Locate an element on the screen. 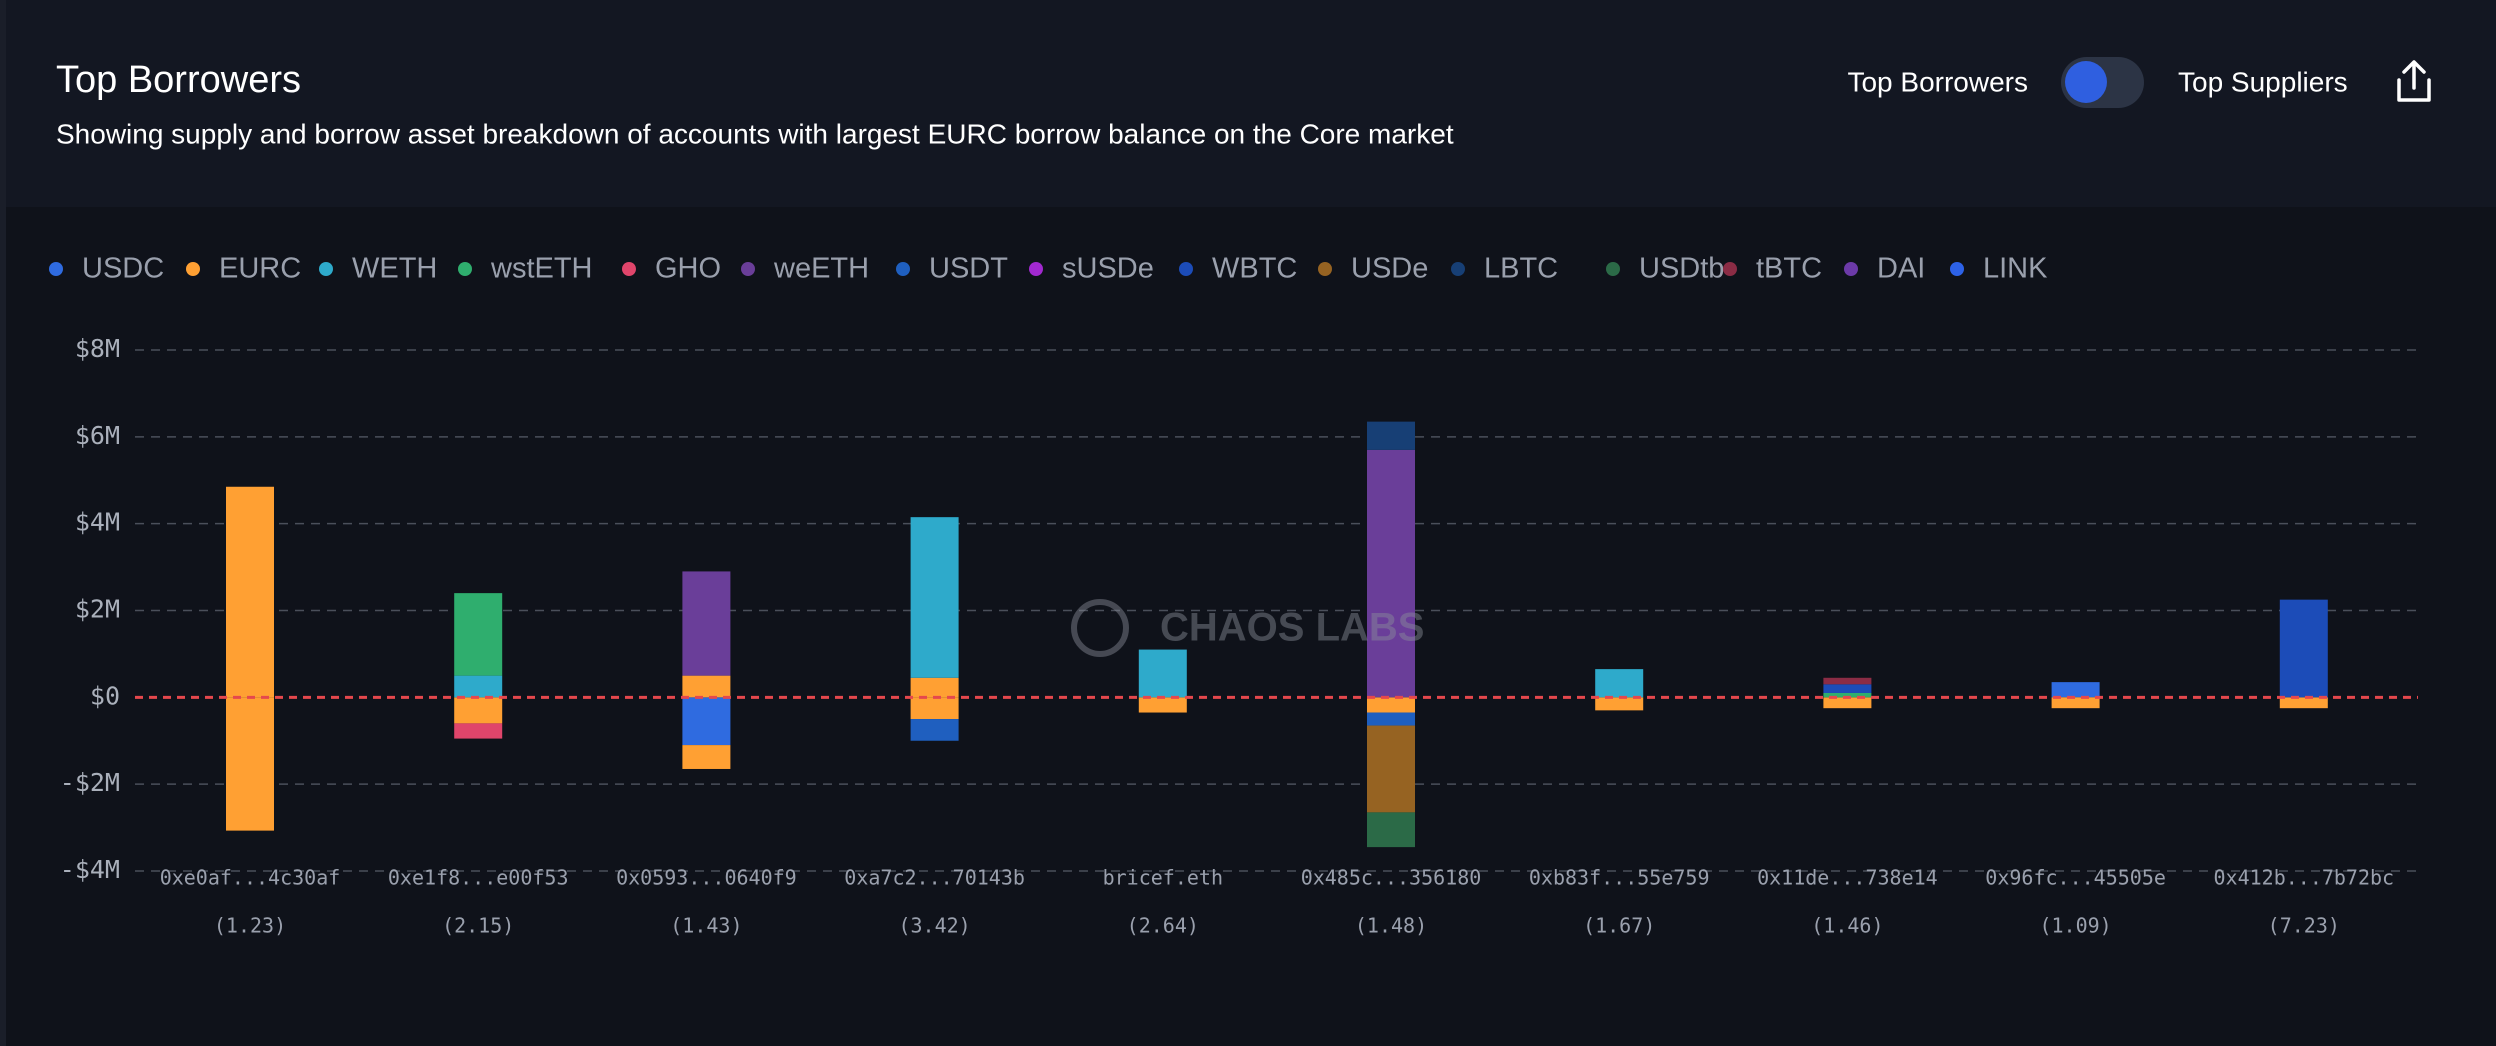 The image size is (2496, 1046). x-tick-label: 0x412b...7b72bc is located at coordinates (2303, 878).